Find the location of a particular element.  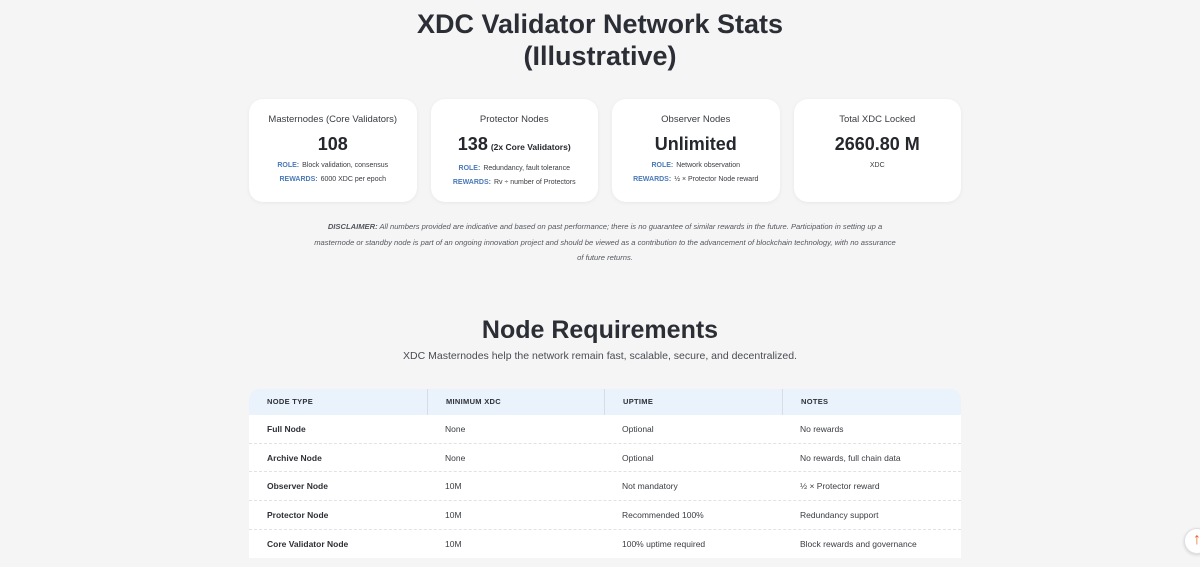

rewards-text: Rv ÷ number of Protectors is located at coordinates (534, 182).